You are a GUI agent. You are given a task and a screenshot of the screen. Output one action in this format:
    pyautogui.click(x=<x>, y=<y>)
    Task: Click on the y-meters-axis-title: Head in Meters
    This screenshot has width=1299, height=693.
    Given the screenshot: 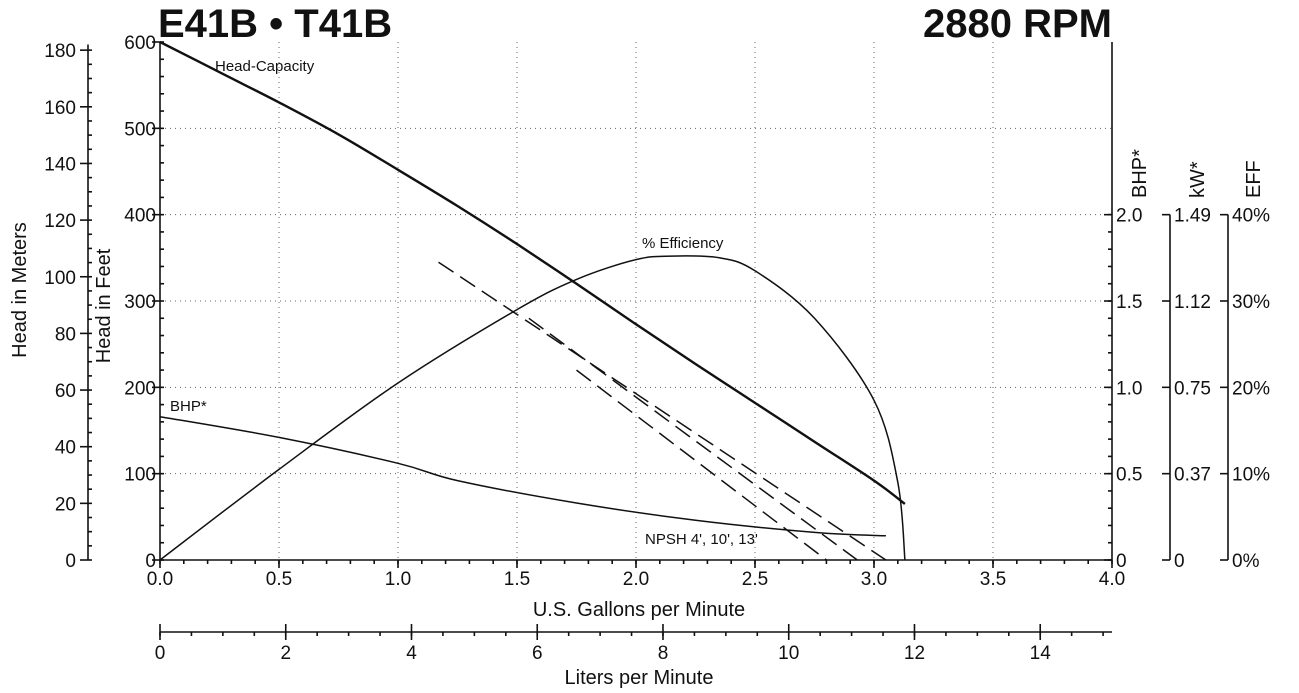 What is the action you would take?
    pyautogui.click(x=20, y=290)
    